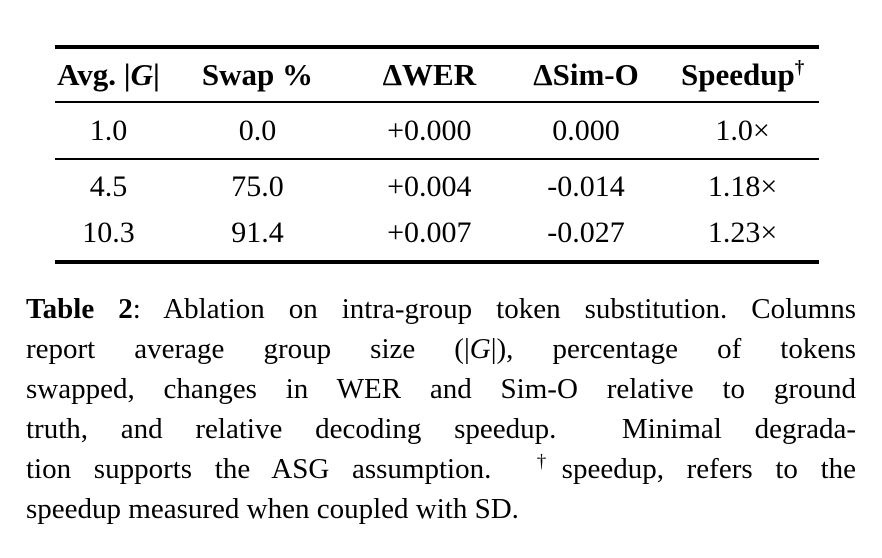  I want to click on cell-swap-pct: 91.4, so click(257, 232).